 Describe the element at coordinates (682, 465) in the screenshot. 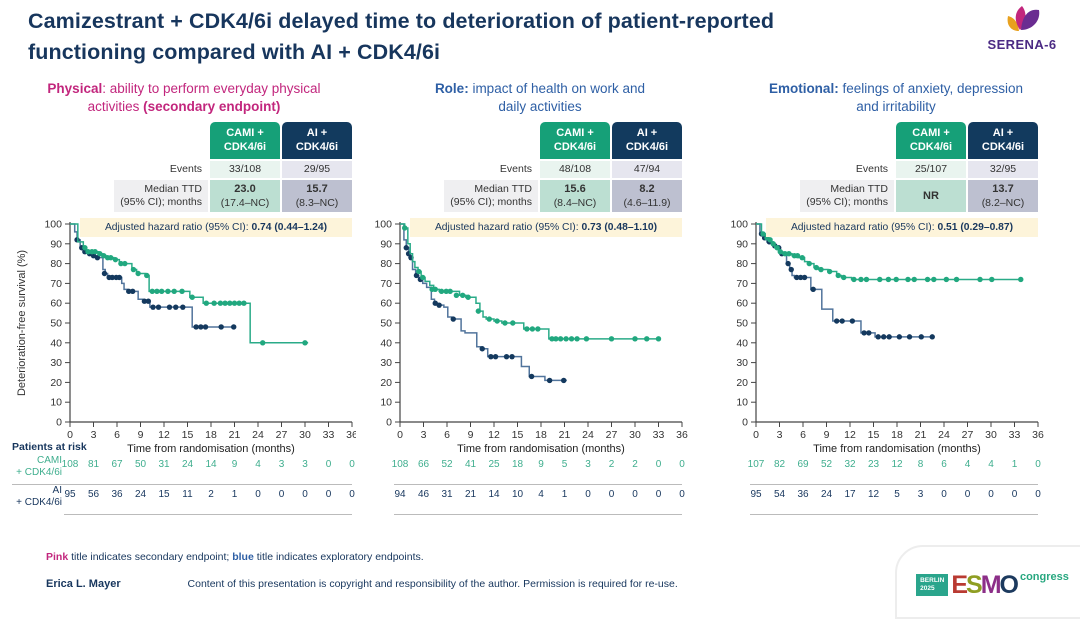

I see `at-risk-count-cami: 0` at that location.